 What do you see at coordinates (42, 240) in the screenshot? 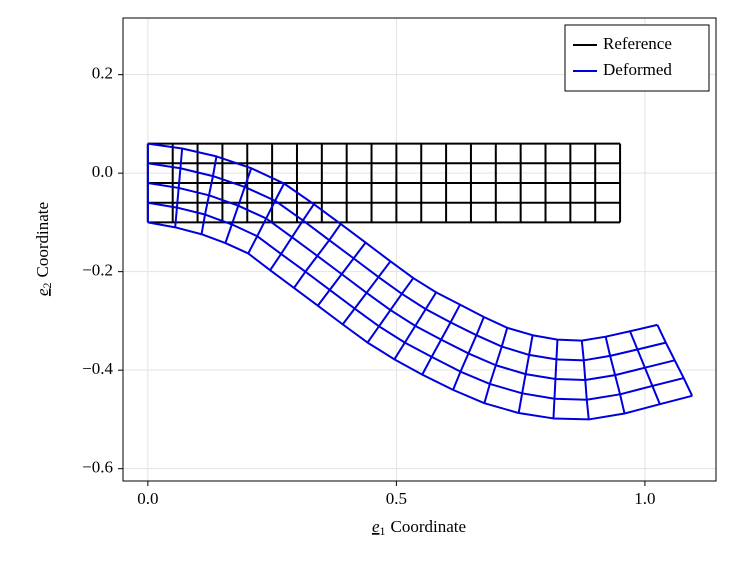
I see `y-label-text: Coordinate` at bounding box center [42, 240].